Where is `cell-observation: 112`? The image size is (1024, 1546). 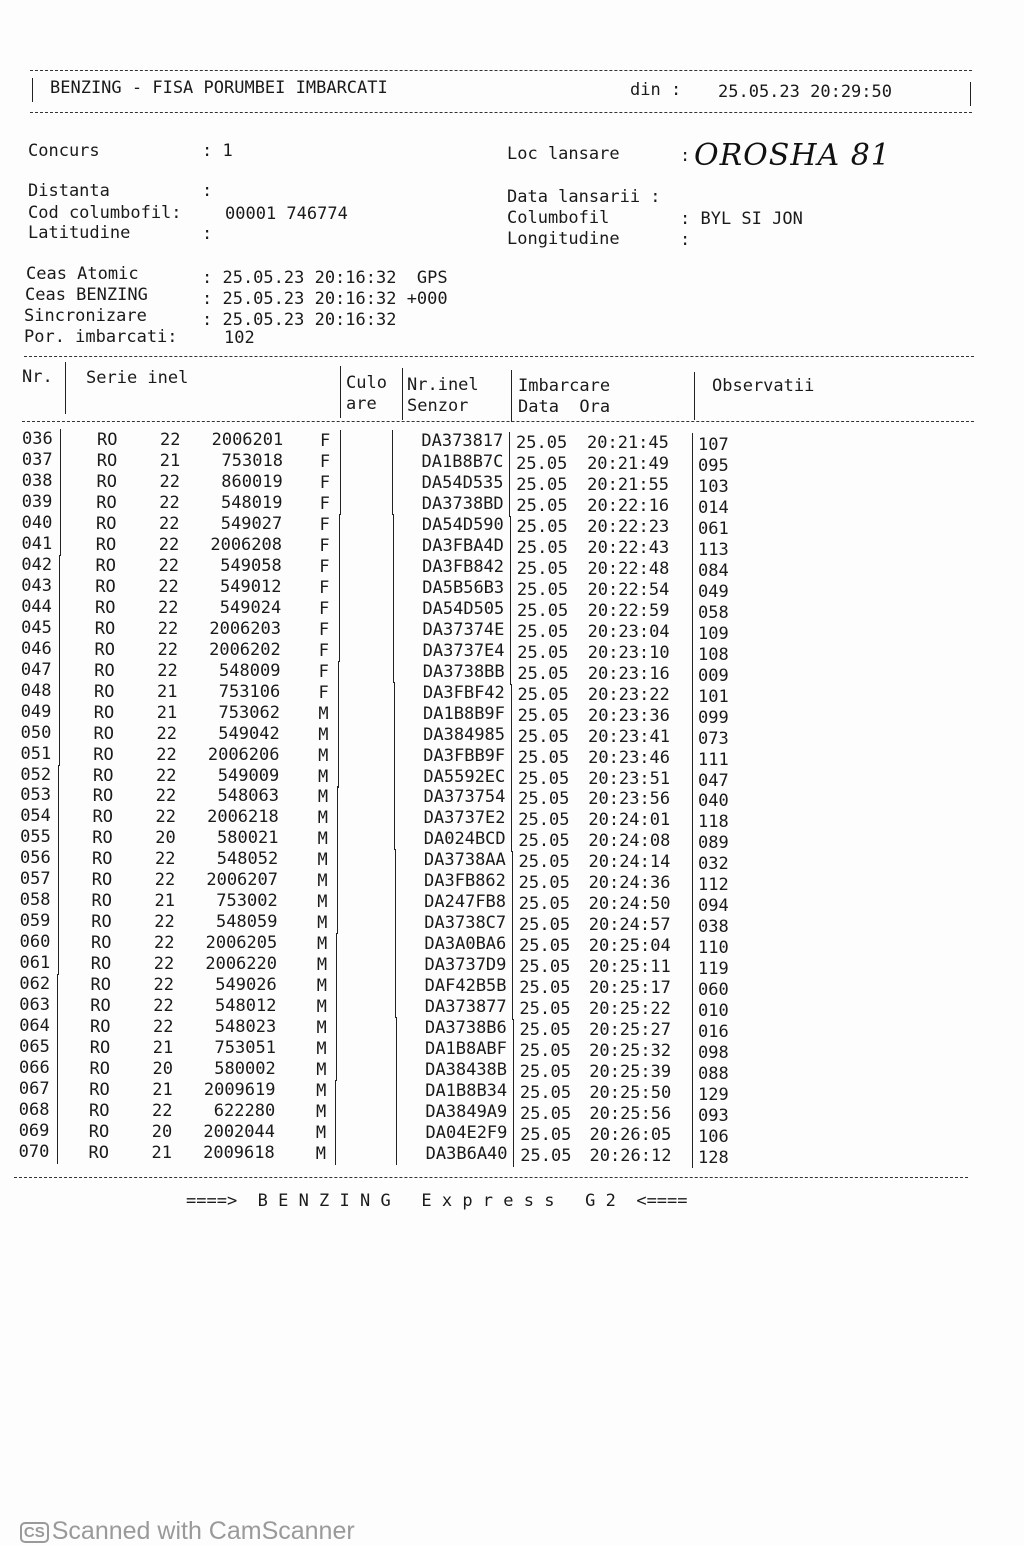 cell-observation: 112 is located at coordinates (713, 885).